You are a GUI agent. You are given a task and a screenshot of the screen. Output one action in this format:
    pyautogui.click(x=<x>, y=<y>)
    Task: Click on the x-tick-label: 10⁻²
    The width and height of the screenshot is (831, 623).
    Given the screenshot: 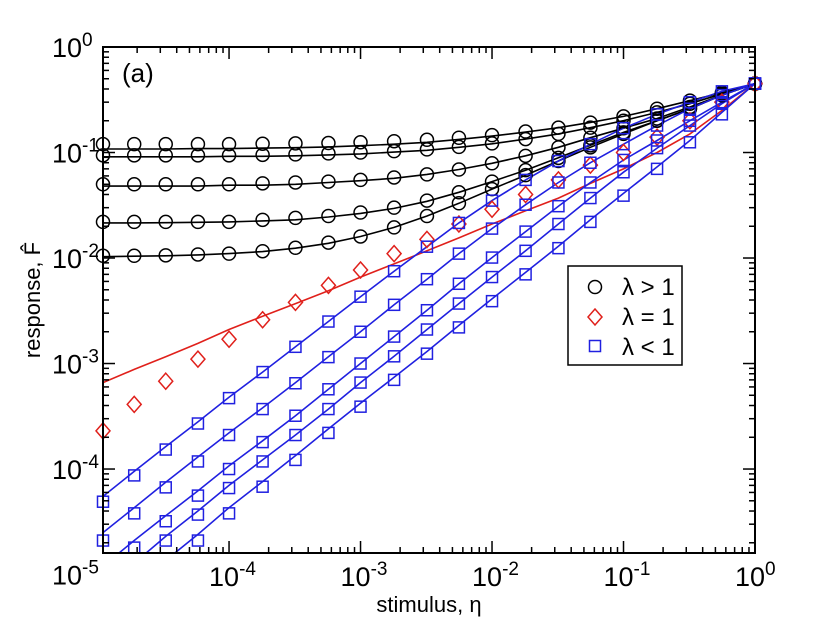 What is the action you would take?
    pyautogui.click(x=495, y=575)
    